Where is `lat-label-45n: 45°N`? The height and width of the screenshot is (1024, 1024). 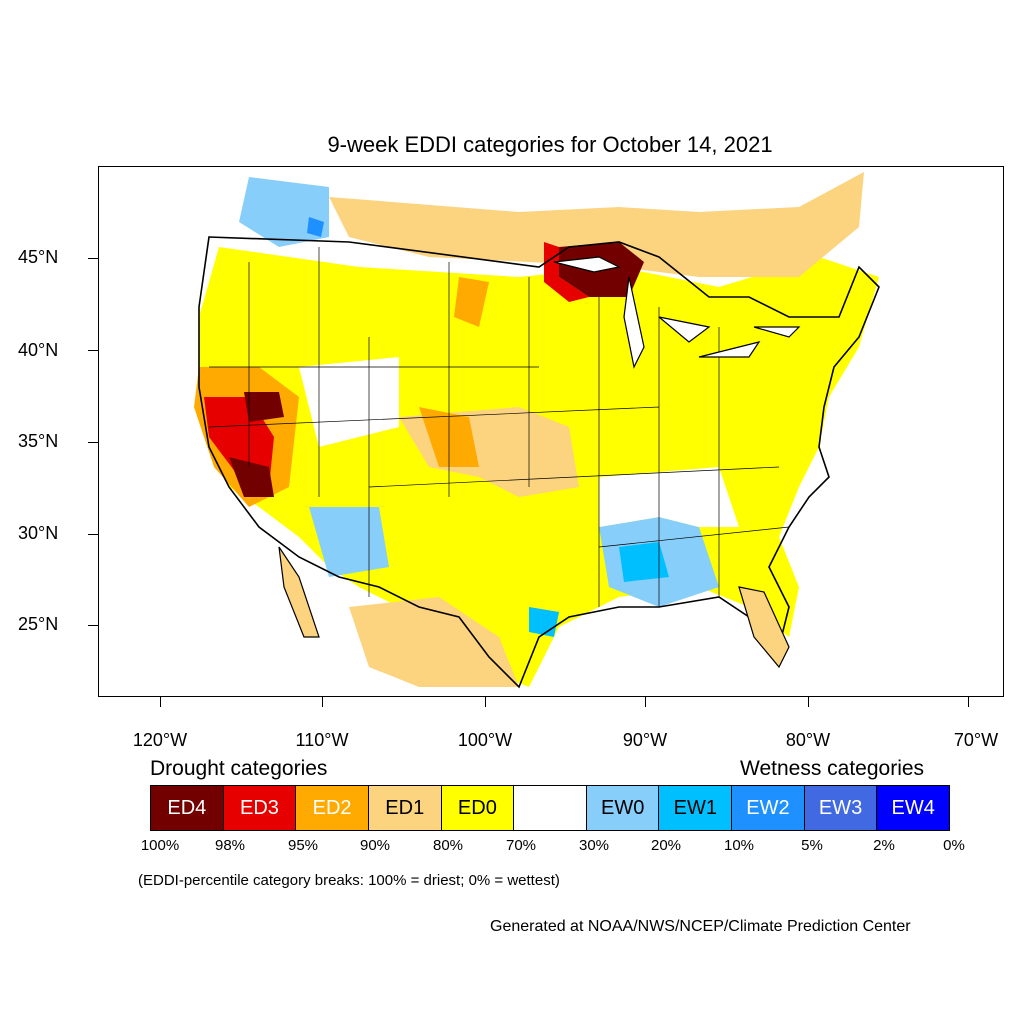
lat-label-45n: 45°N is located at coordinates (38, 257).